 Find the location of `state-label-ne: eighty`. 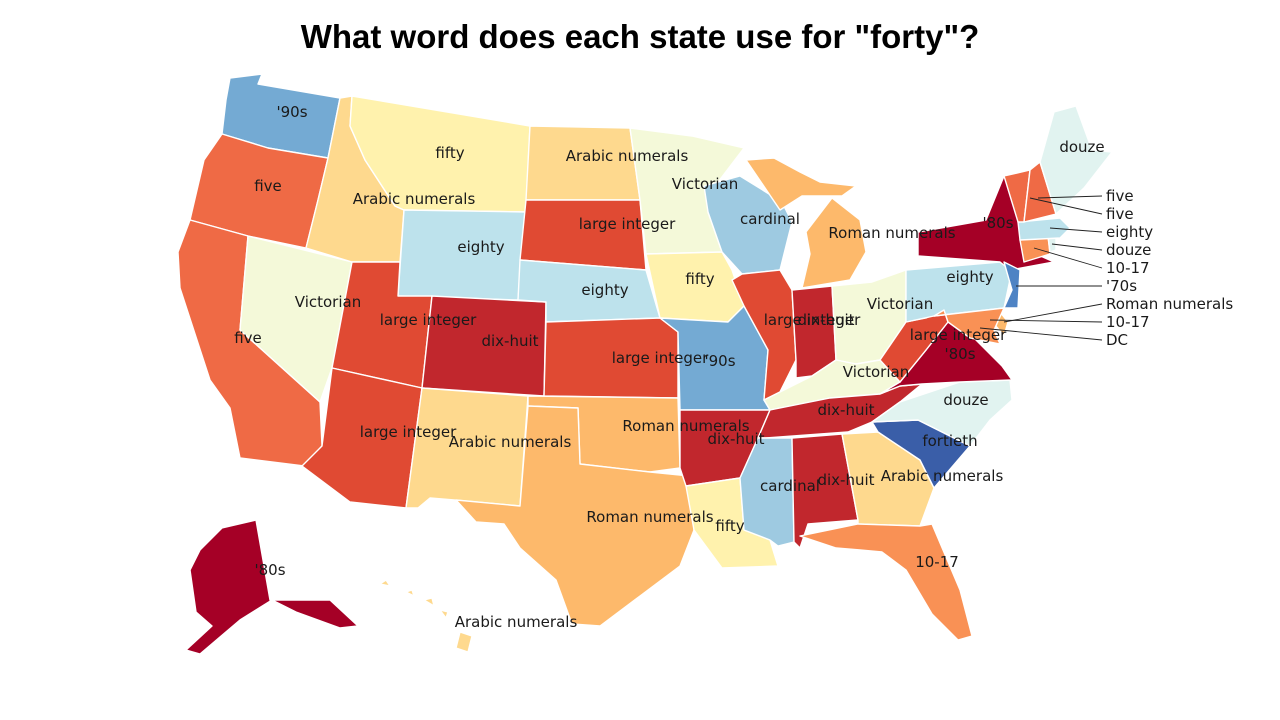

state-label-ne: eighty is located at coordinates (604, 290).